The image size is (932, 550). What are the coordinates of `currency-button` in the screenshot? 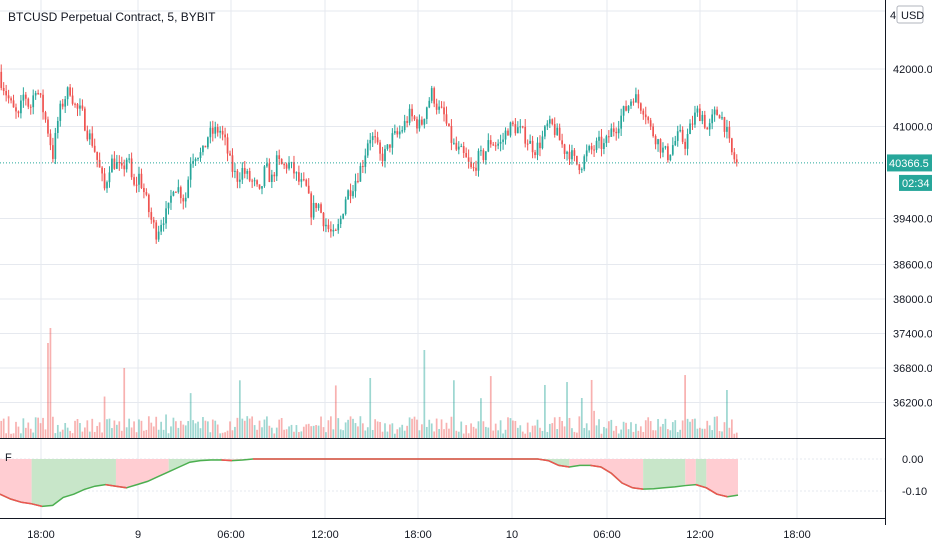 It's located at (910, 14).